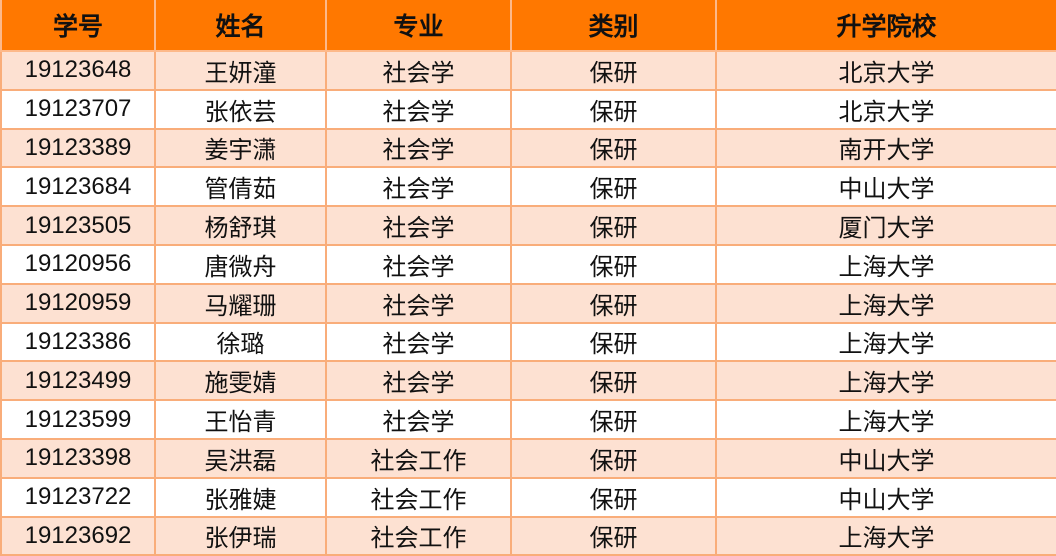 This screenshot has height=556, width=1056. Describe the element at coordinates (418, 26) in the screenshot. I see `header-major: 专业` at that location.